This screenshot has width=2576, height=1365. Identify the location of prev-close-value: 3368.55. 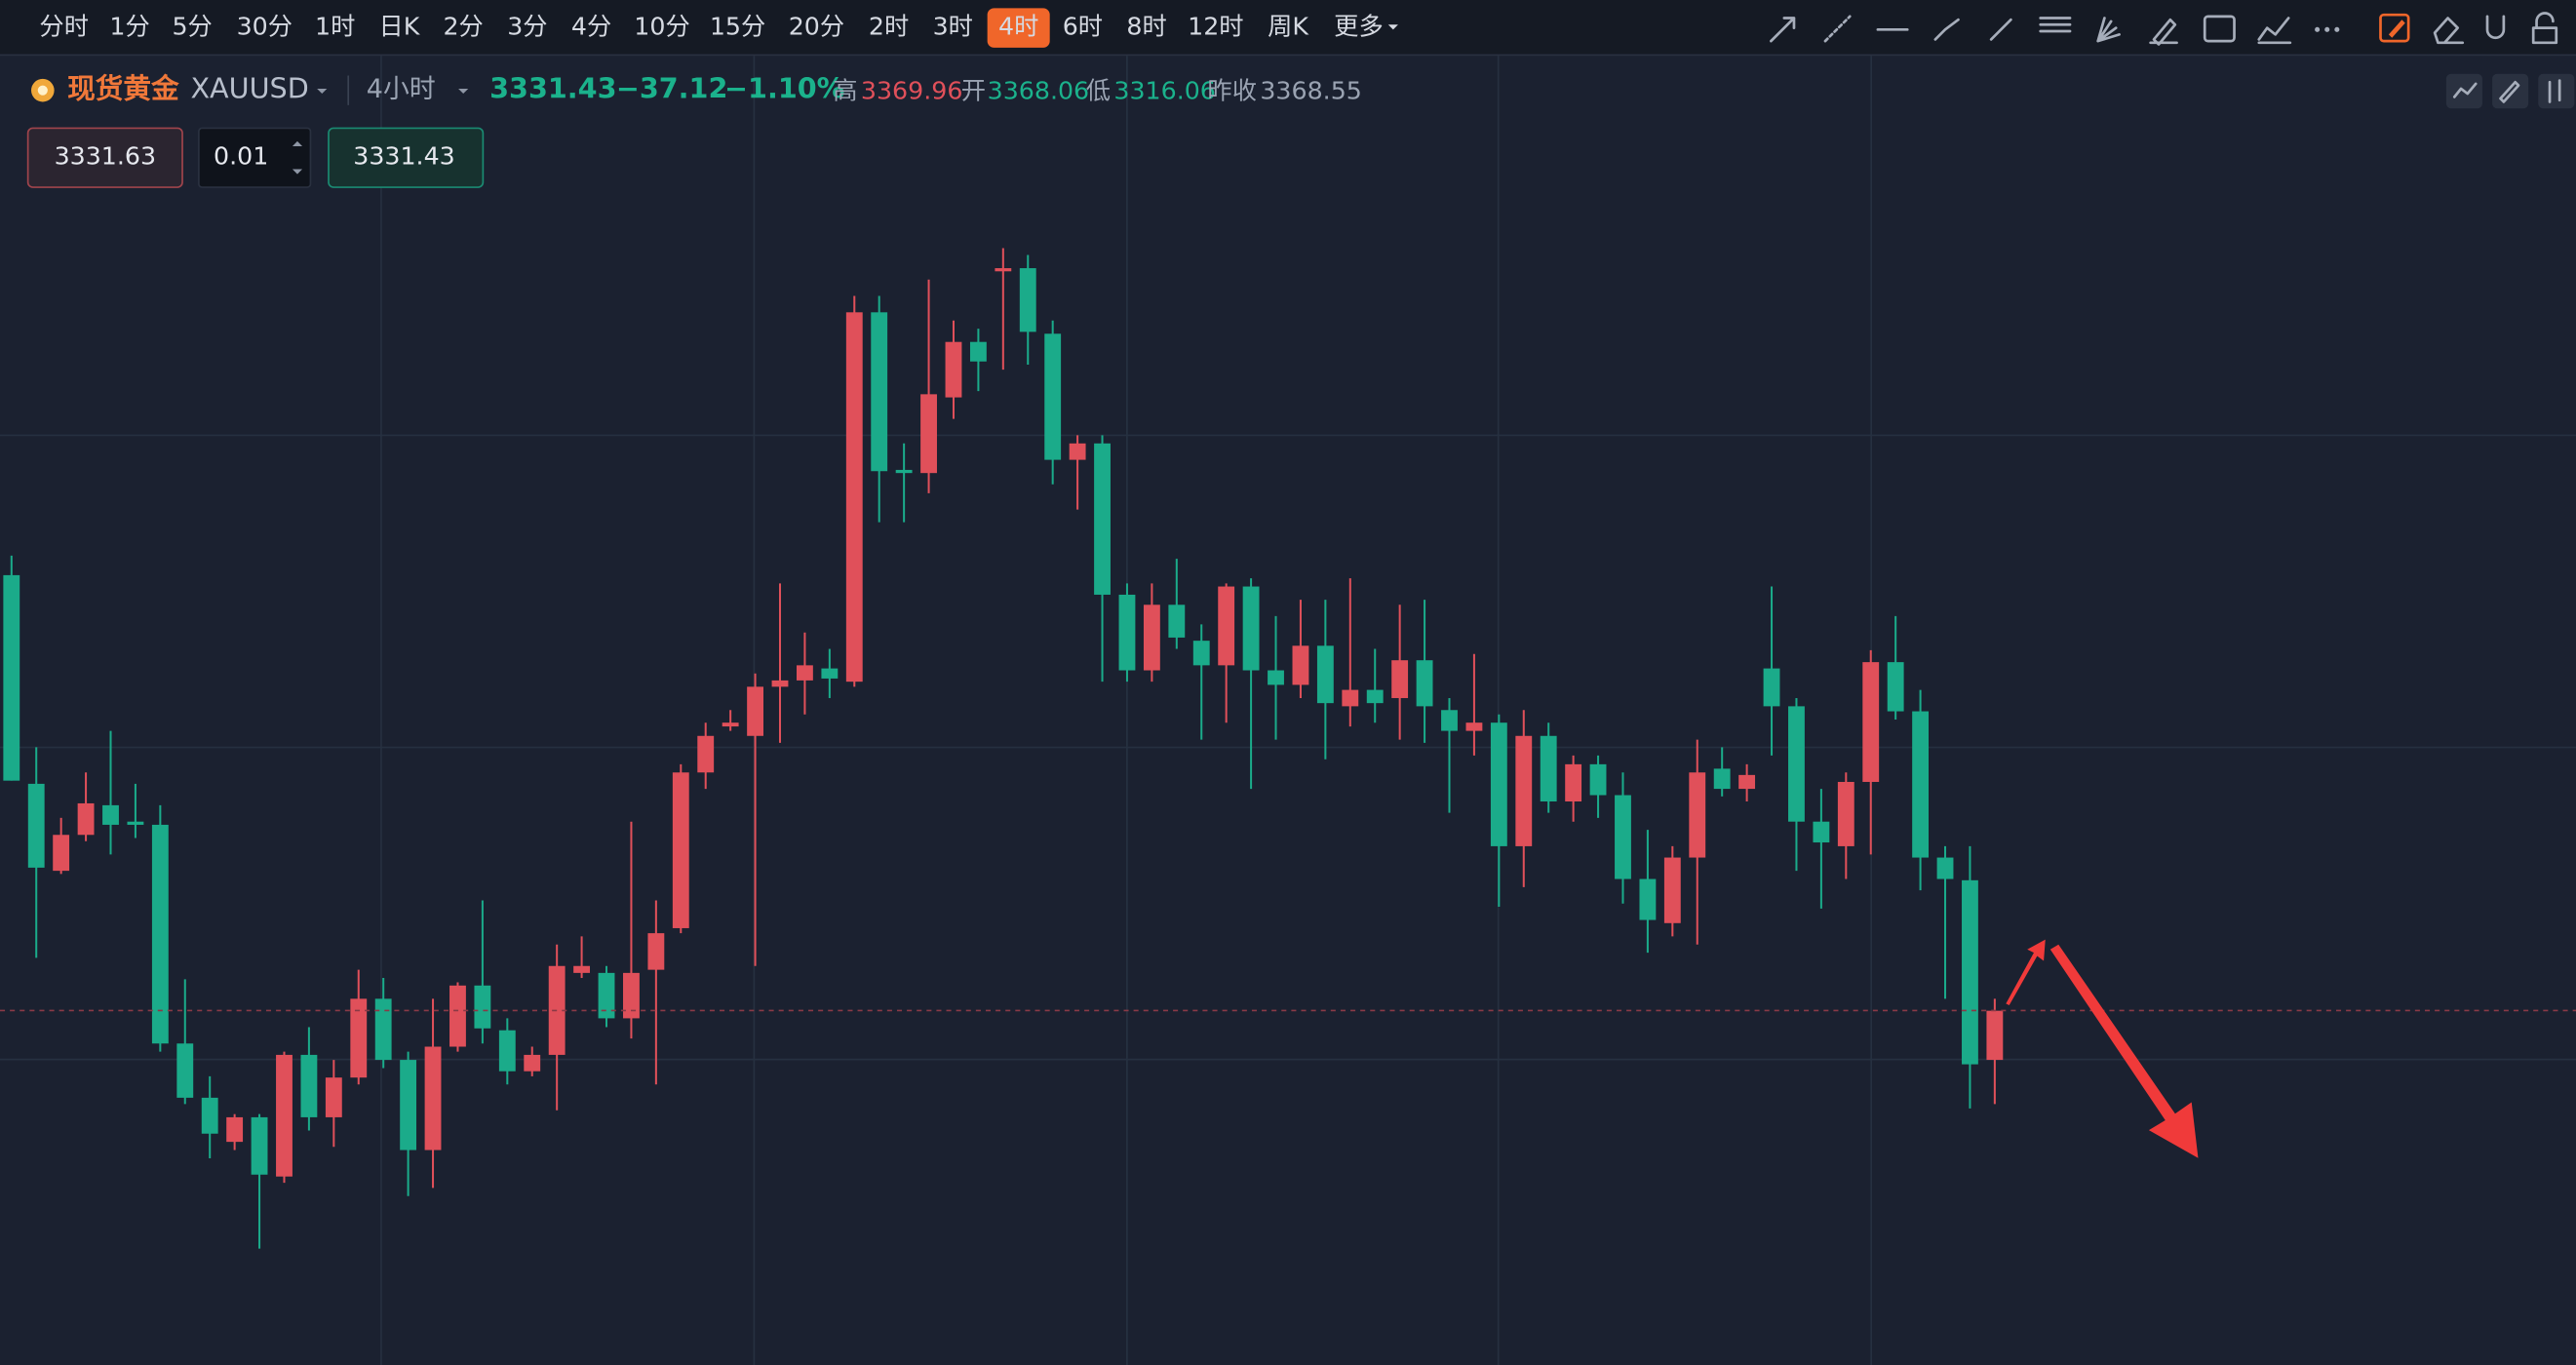
(1310, 90).